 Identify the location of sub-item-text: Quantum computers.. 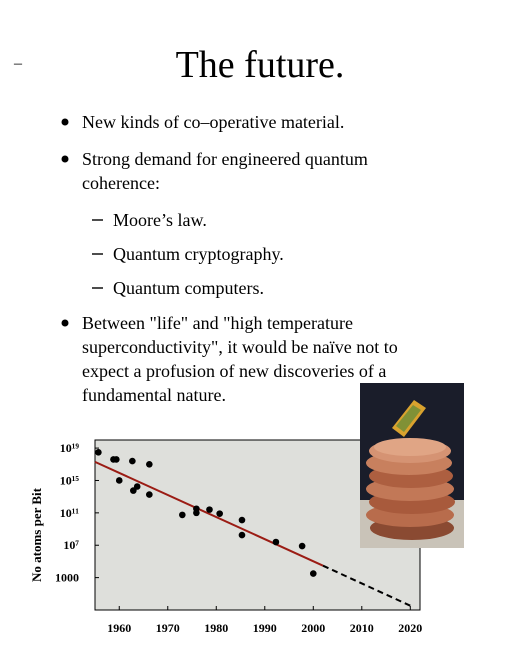
(188, 288).